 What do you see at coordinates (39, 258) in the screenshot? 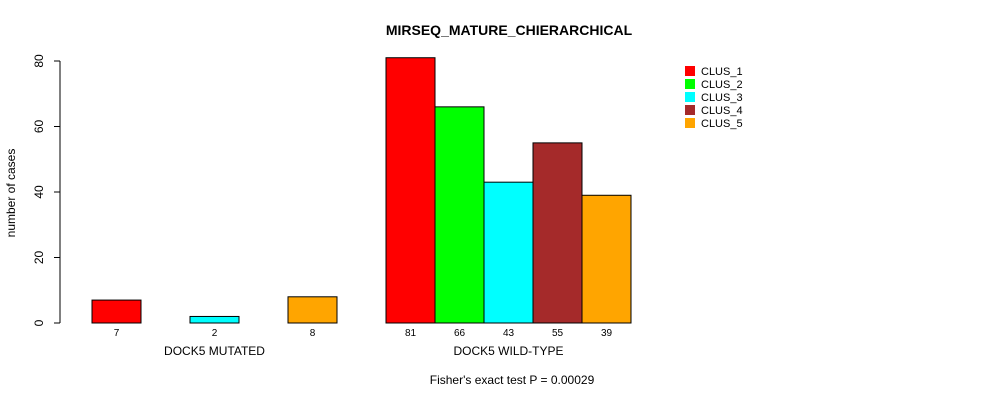
I see `y-tick-label: 20` at bounding box center [39, 258].